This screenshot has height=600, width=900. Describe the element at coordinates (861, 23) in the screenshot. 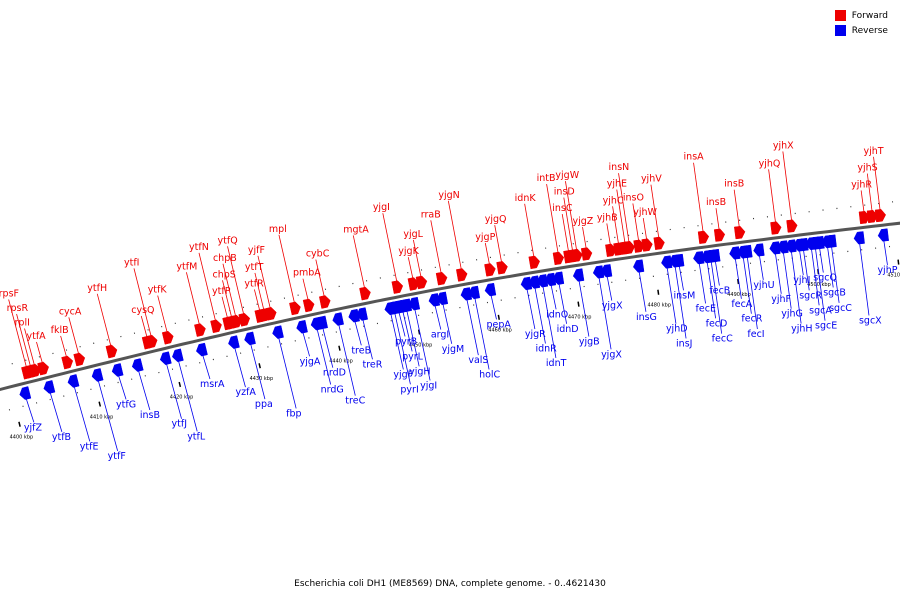

I see `legend: Forward Reverse` at that location.